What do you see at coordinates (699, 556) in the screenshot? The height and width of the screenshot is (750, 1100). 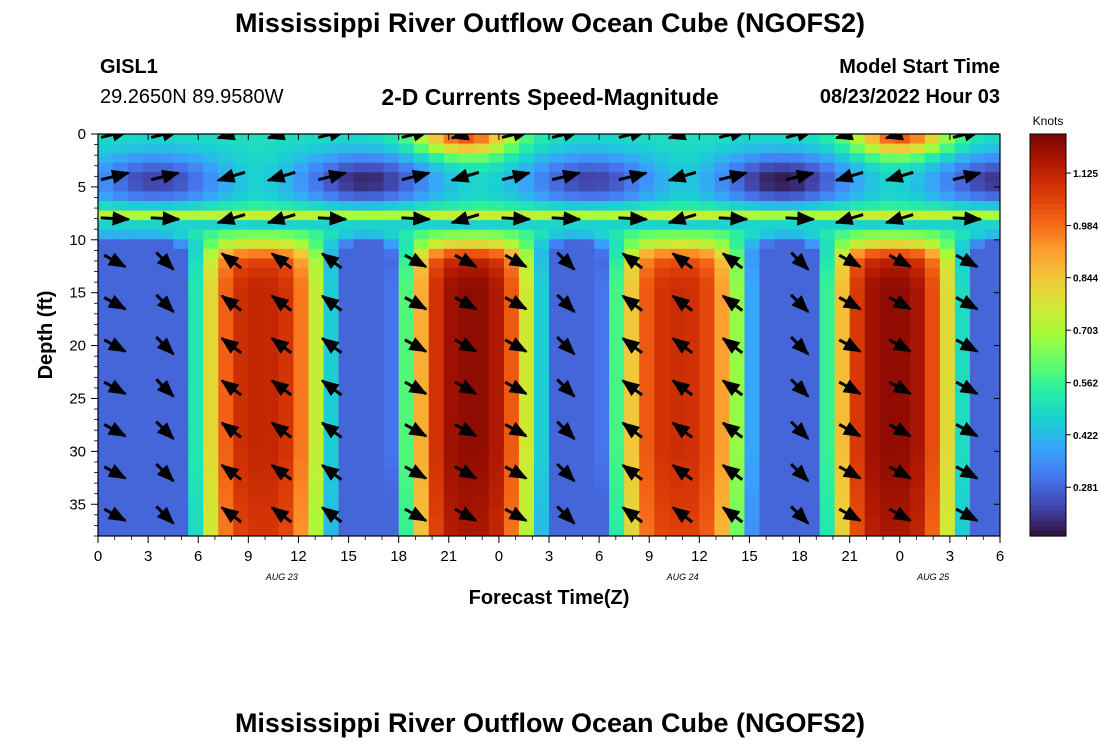 I see `x-tick-label: 12` at bounding box center [699, 556].